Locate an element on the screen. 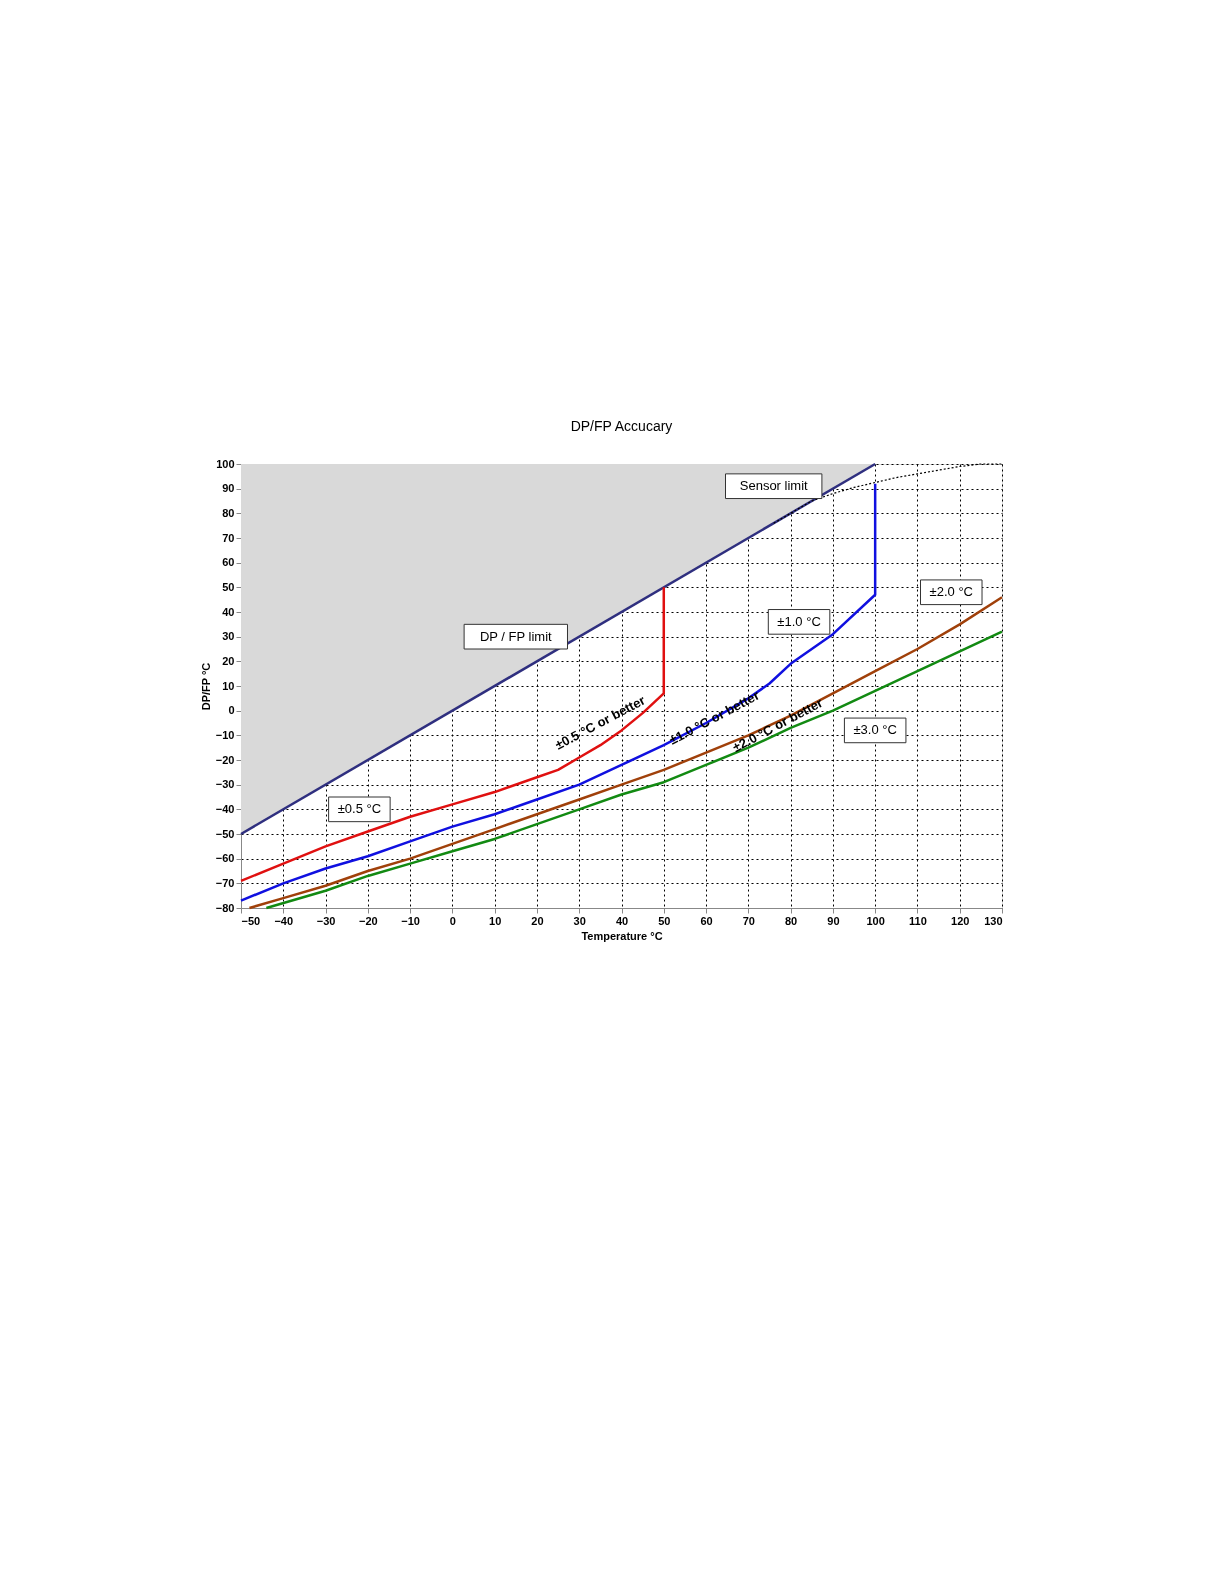 This screenshot has width=1225, height=1585. y-tick-label: −10 is located at coordinates (225, 734).